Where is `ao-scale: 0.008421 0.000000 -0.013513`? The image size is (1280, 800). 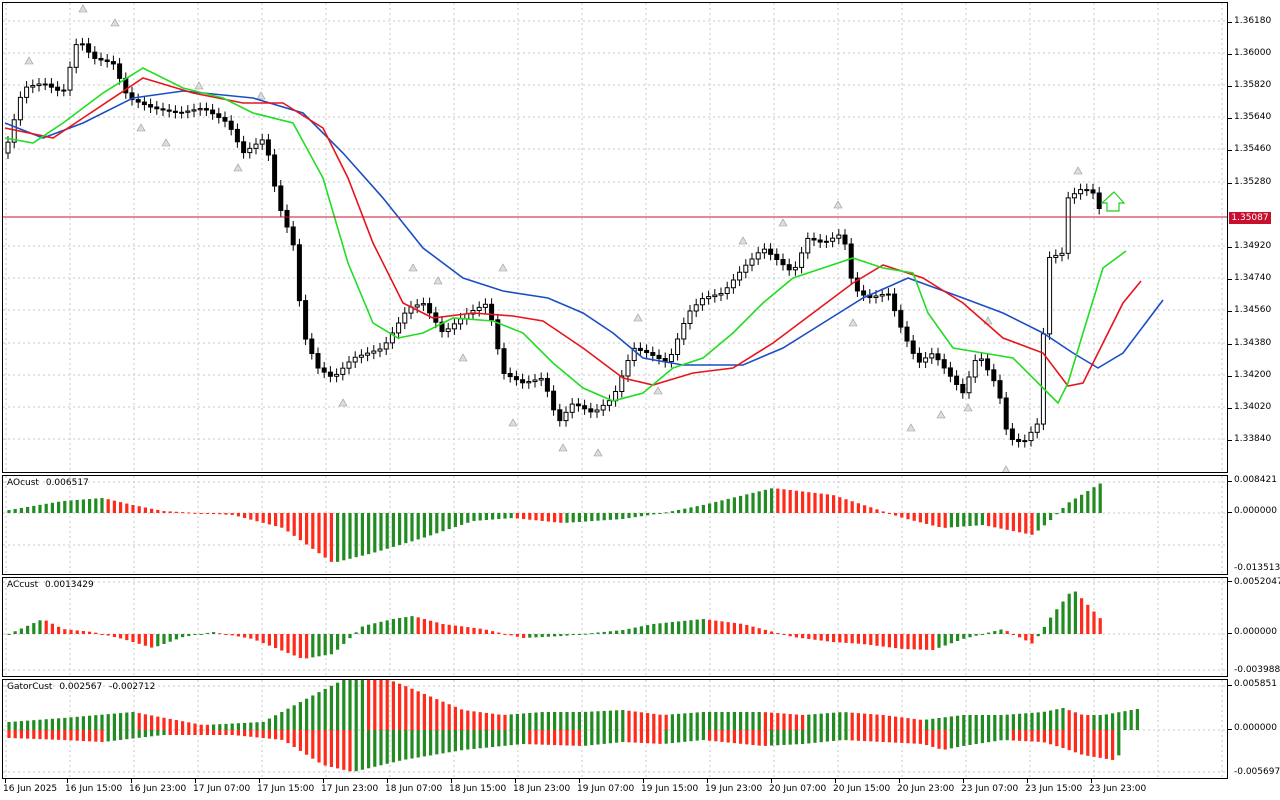 ao-scale: 0.008421 0.000000 -0.013513 is located at coordinates (1254, 525).